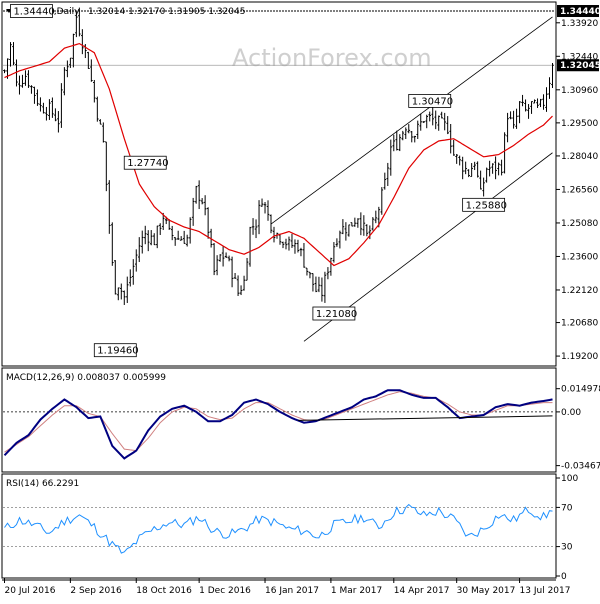  I want to click on x-tick-label: 2 Sep 2016, so click(96, 591).